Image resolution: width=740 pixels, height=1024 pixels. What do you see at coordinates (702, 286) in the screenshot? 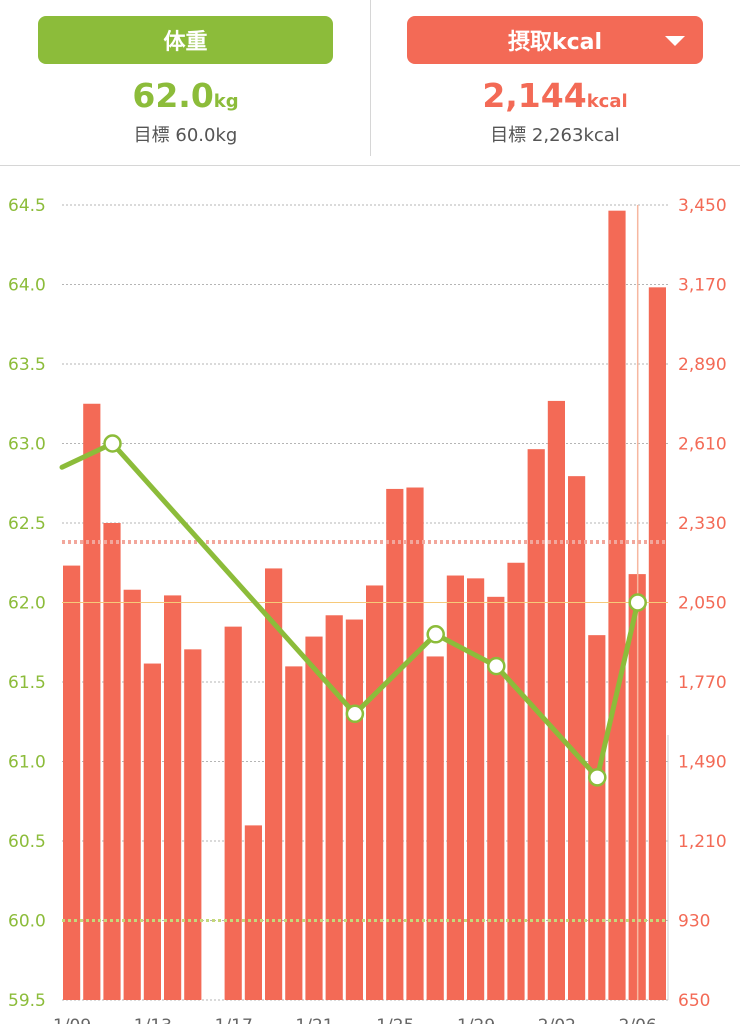
I see `right-axis-tick-label: 3,170` at bounding box center [702, 286].